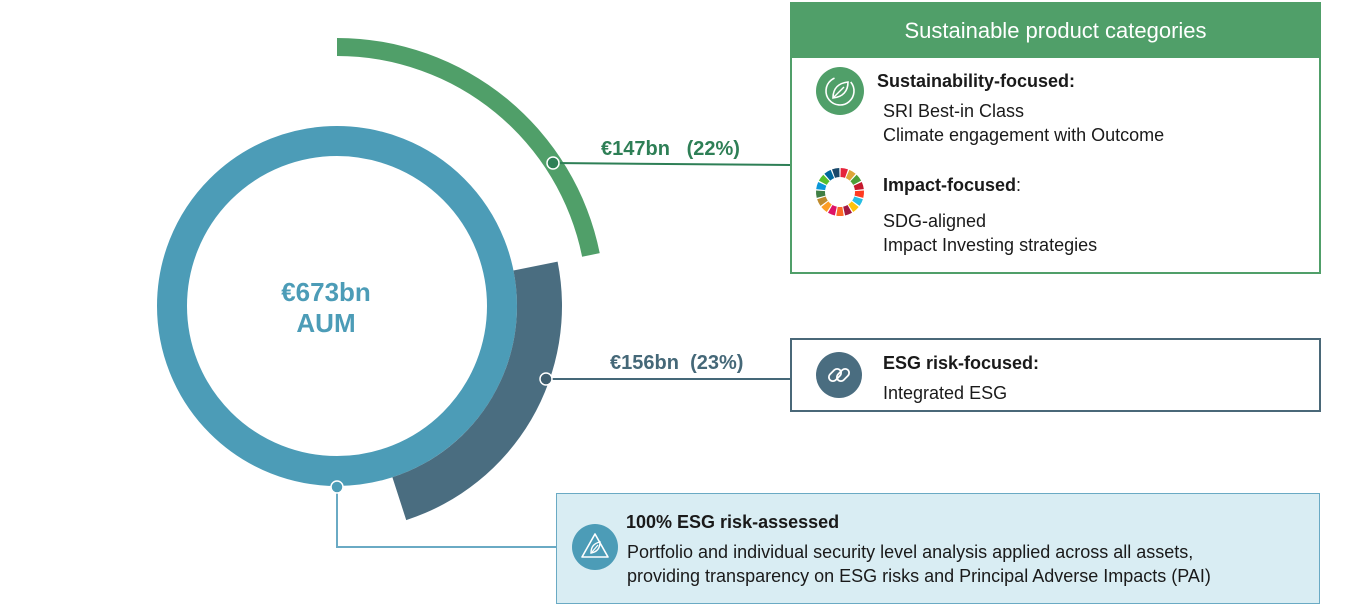 The image size is (1346, 614). I want to click on segment-arc-esg-risk, so click(477, 391).